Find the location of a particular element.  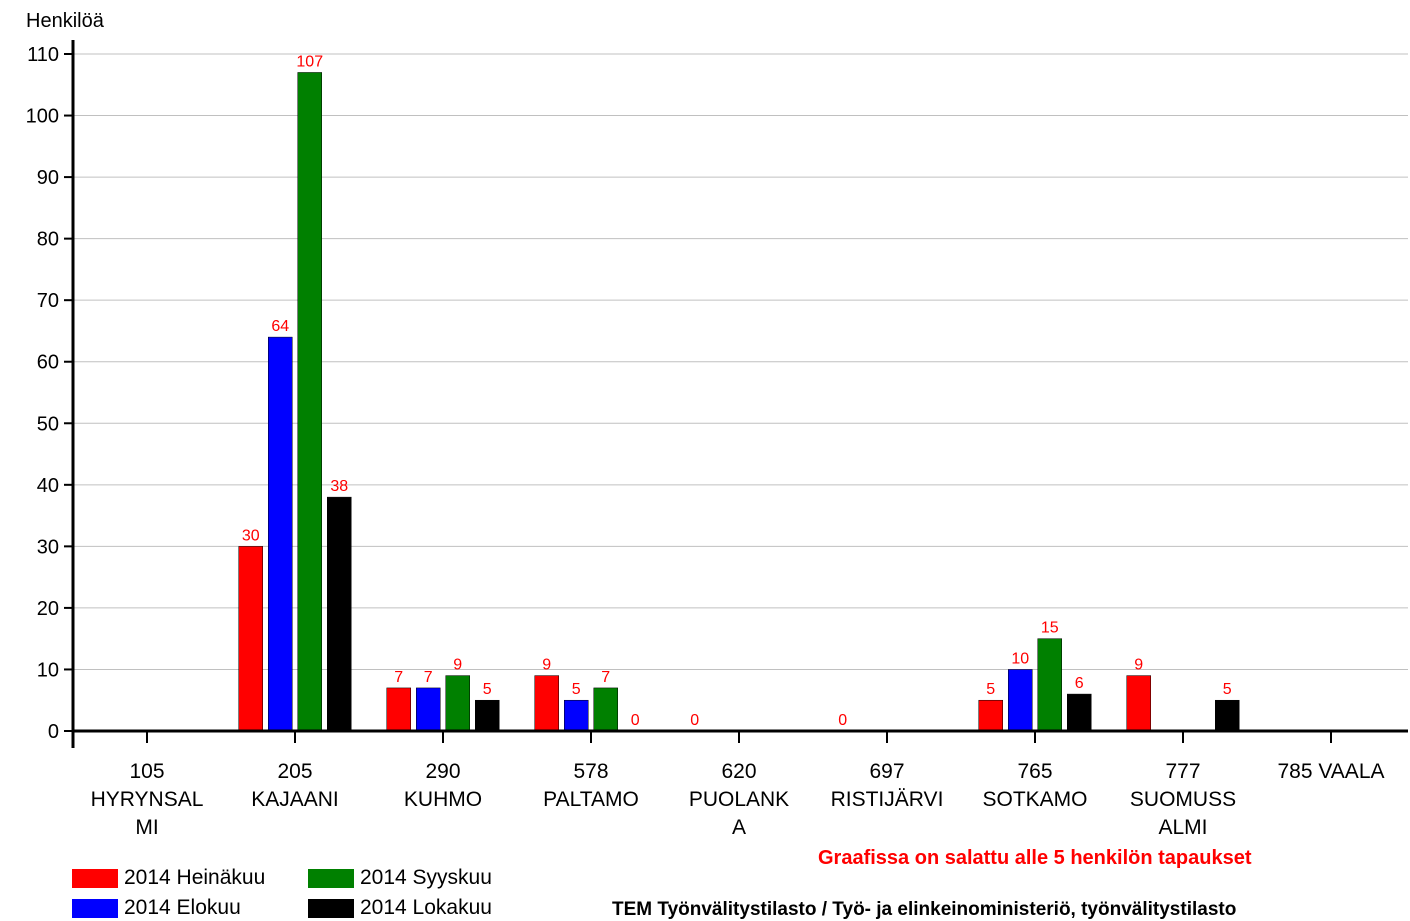

x-tick-label: 620 is located at coordinates (738, 771).